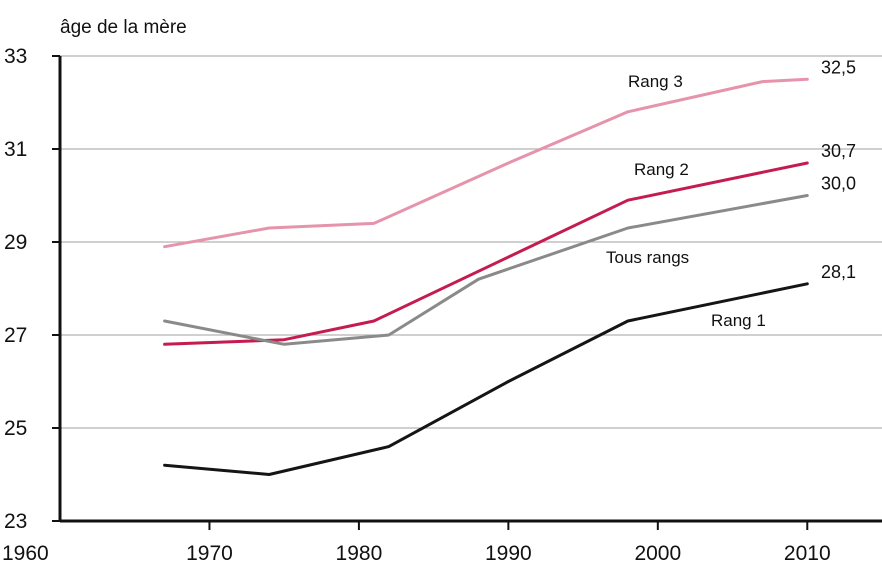  I want to click on y-tick-label: 33, so click(15, 56).